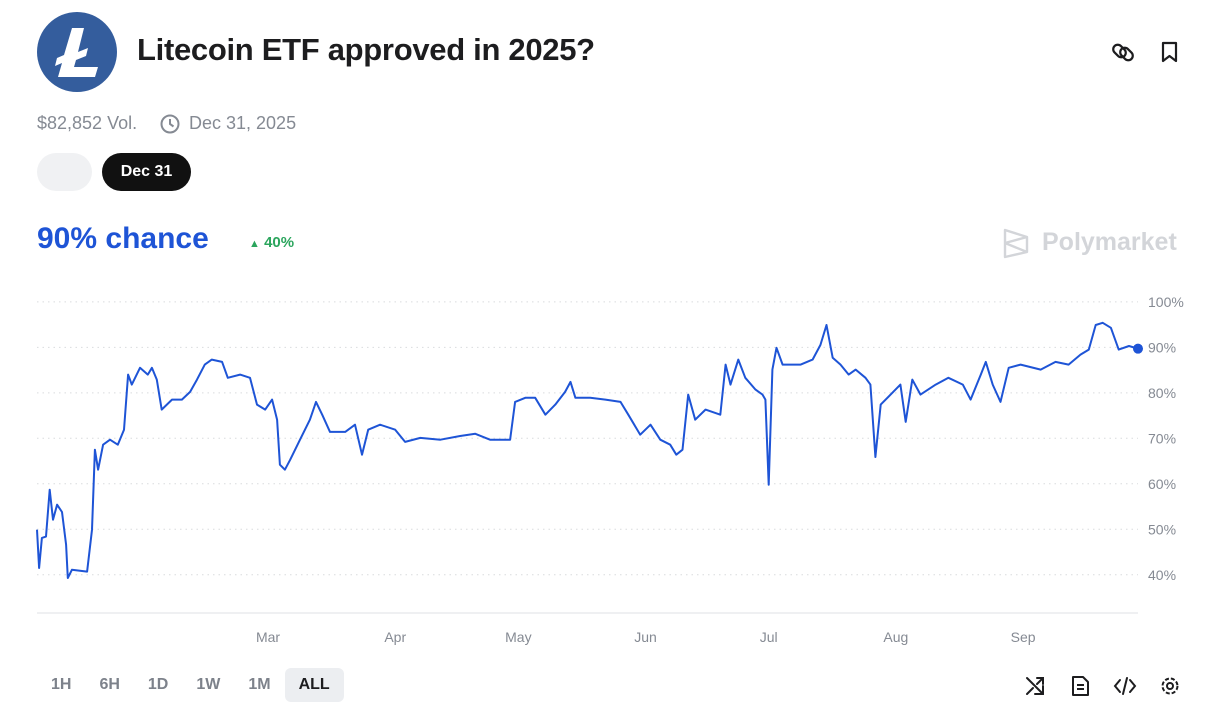 Image resolution: width=1207 pixels, height=717 pixels. Describe the element at coordinates (1166, 302) in the screenshot. I see `y-tick-label: 100%` at that location.